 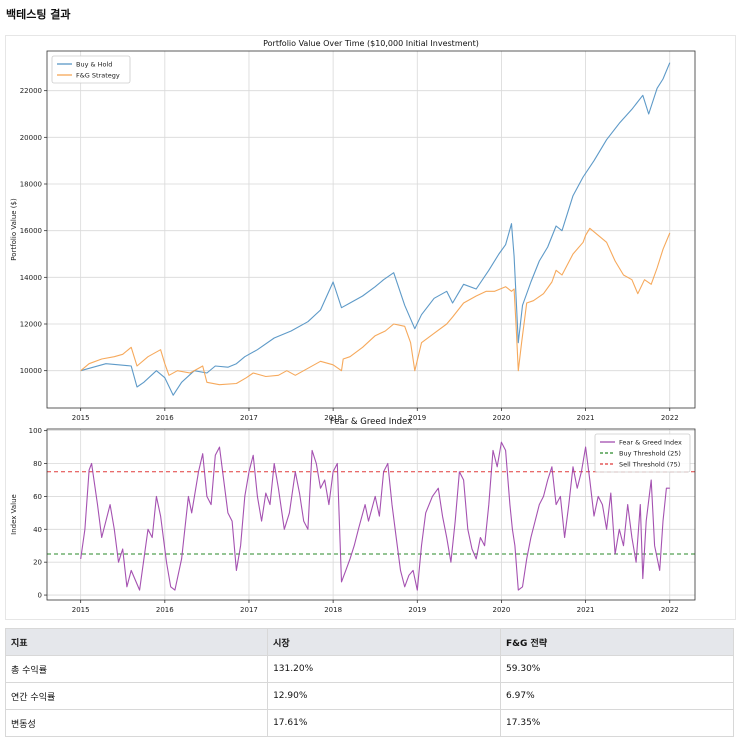 What do you see at coordinates (31, 91) in the screenshot?
I see `y-tick-label: 22000` at bounding box center [31, 91].